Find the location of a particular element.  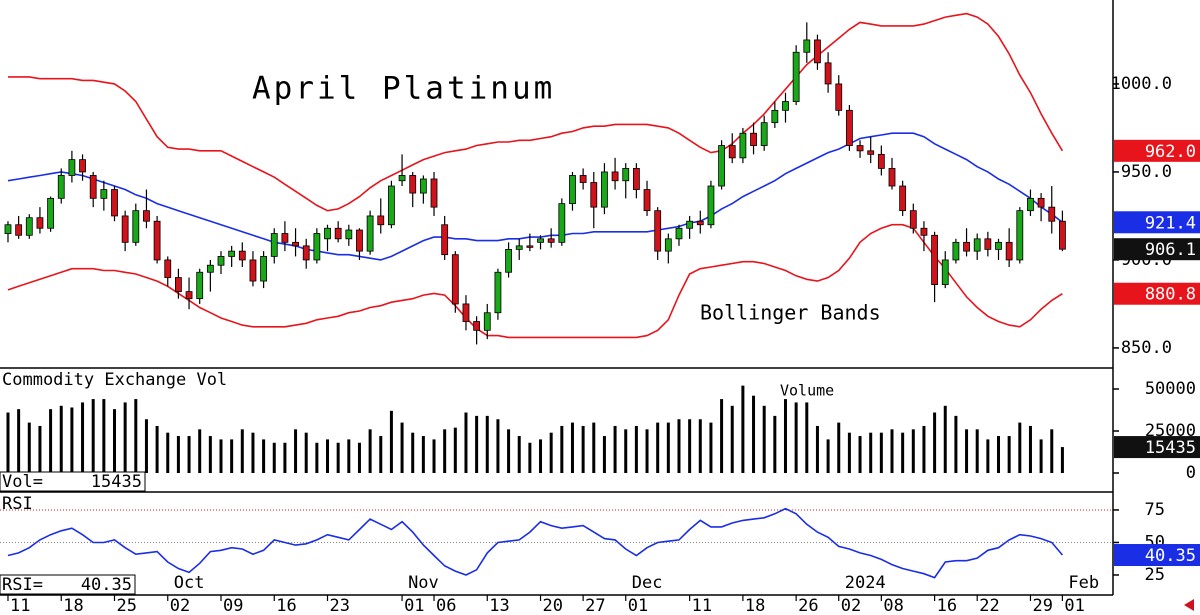

last-value-label: 962.0 is located at coordinates (1170, 152).